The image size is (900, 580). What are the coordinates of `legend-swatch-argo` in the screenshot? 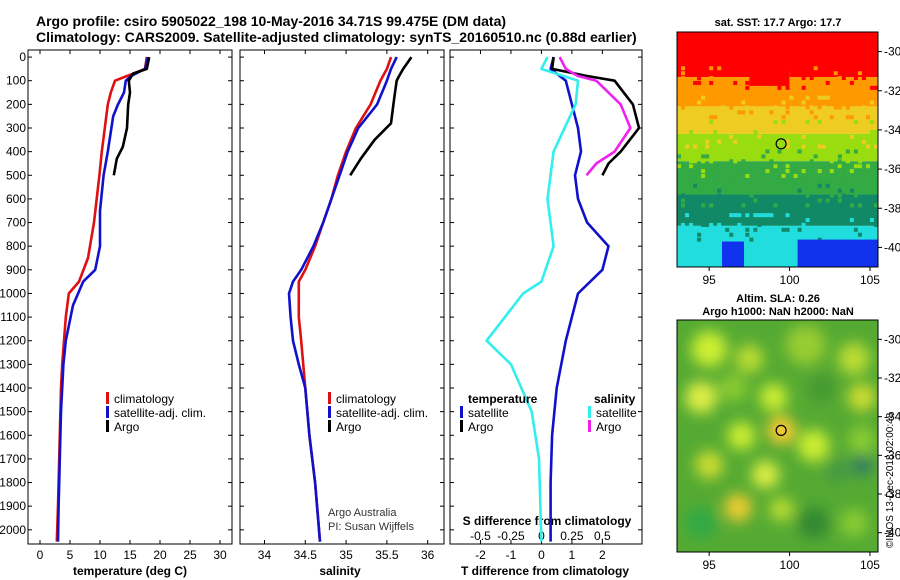 It's located at (107, 426).